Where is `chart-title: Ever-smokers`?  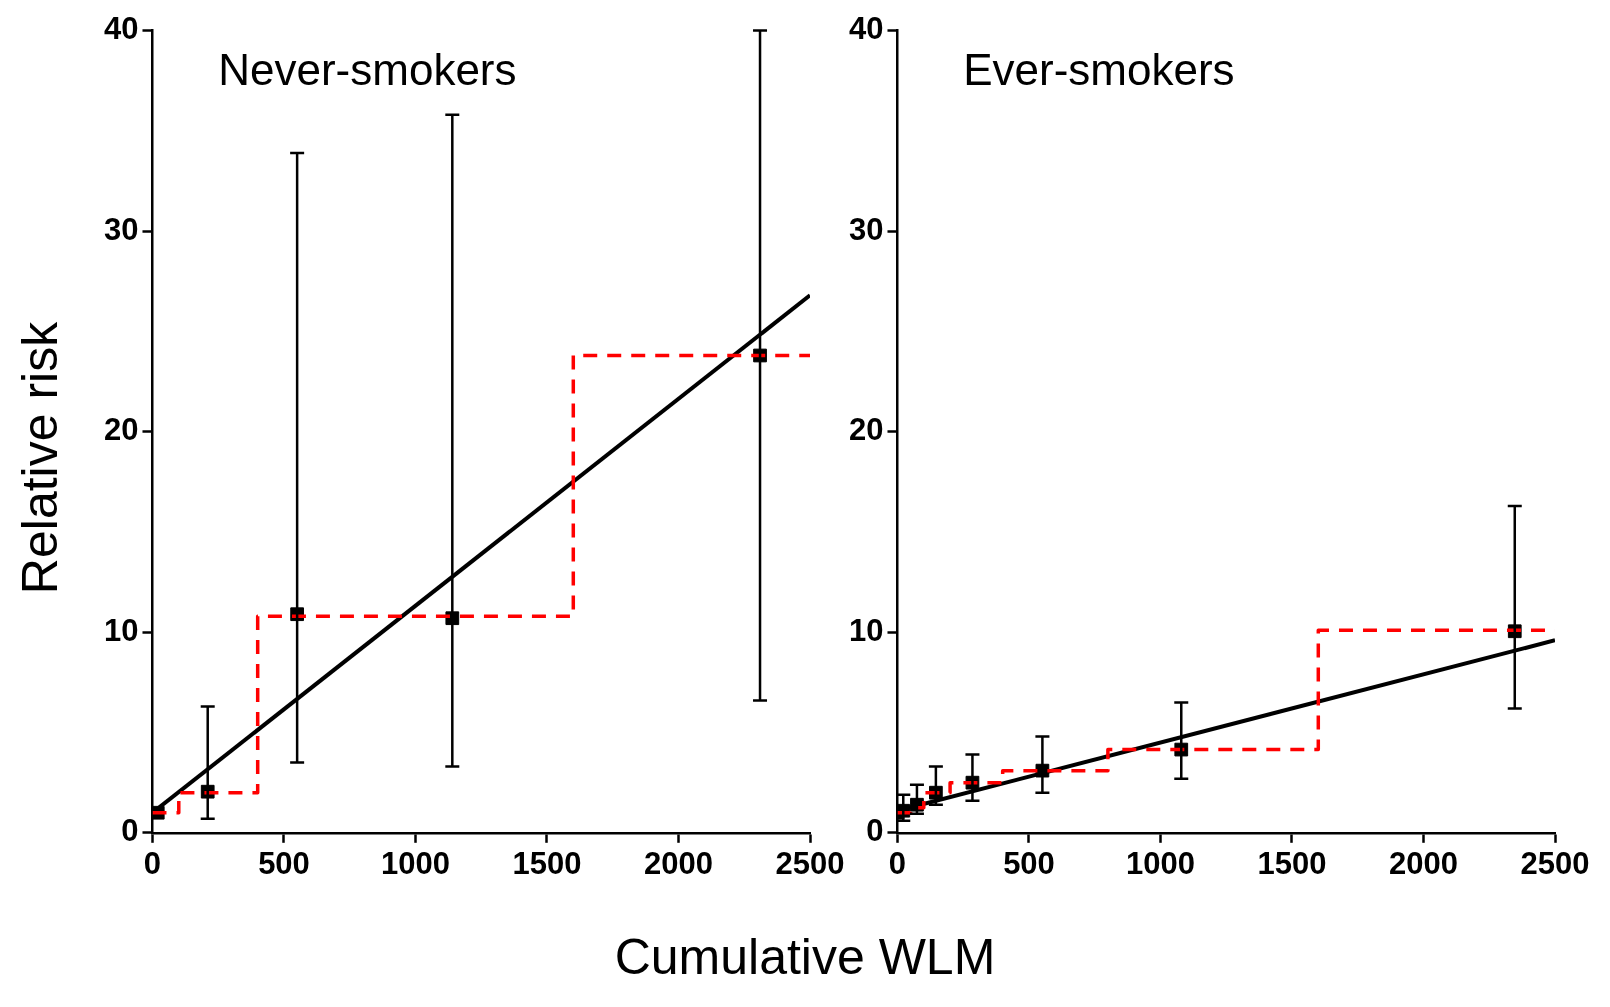 chart-title: Ever-smokers is located at coordinates (1099, 69).